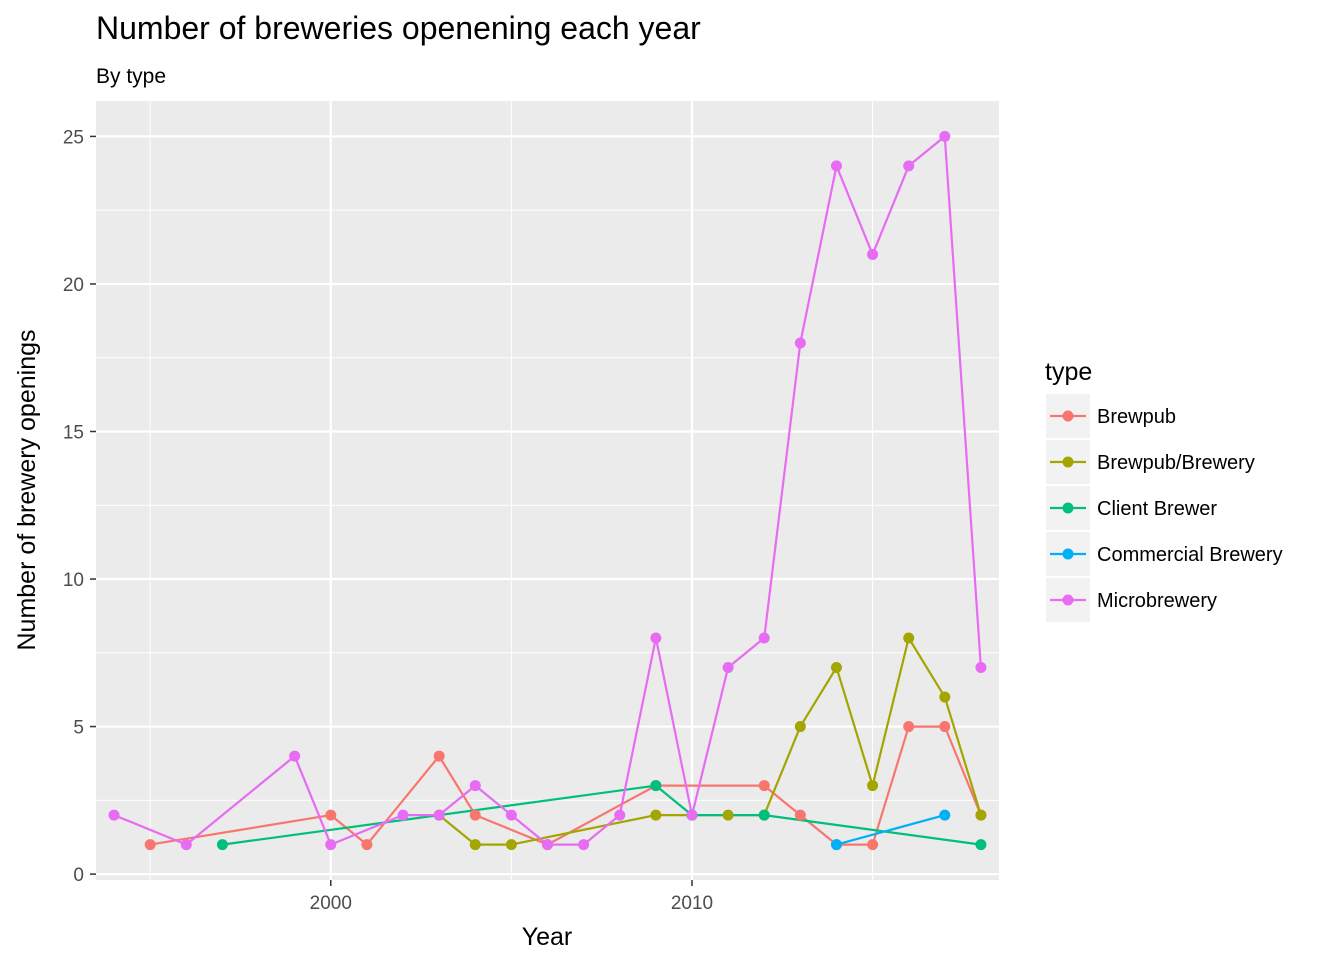 The image size is (1344, 960). I want to click on chart-subtitle: By type, so click(131, 76).